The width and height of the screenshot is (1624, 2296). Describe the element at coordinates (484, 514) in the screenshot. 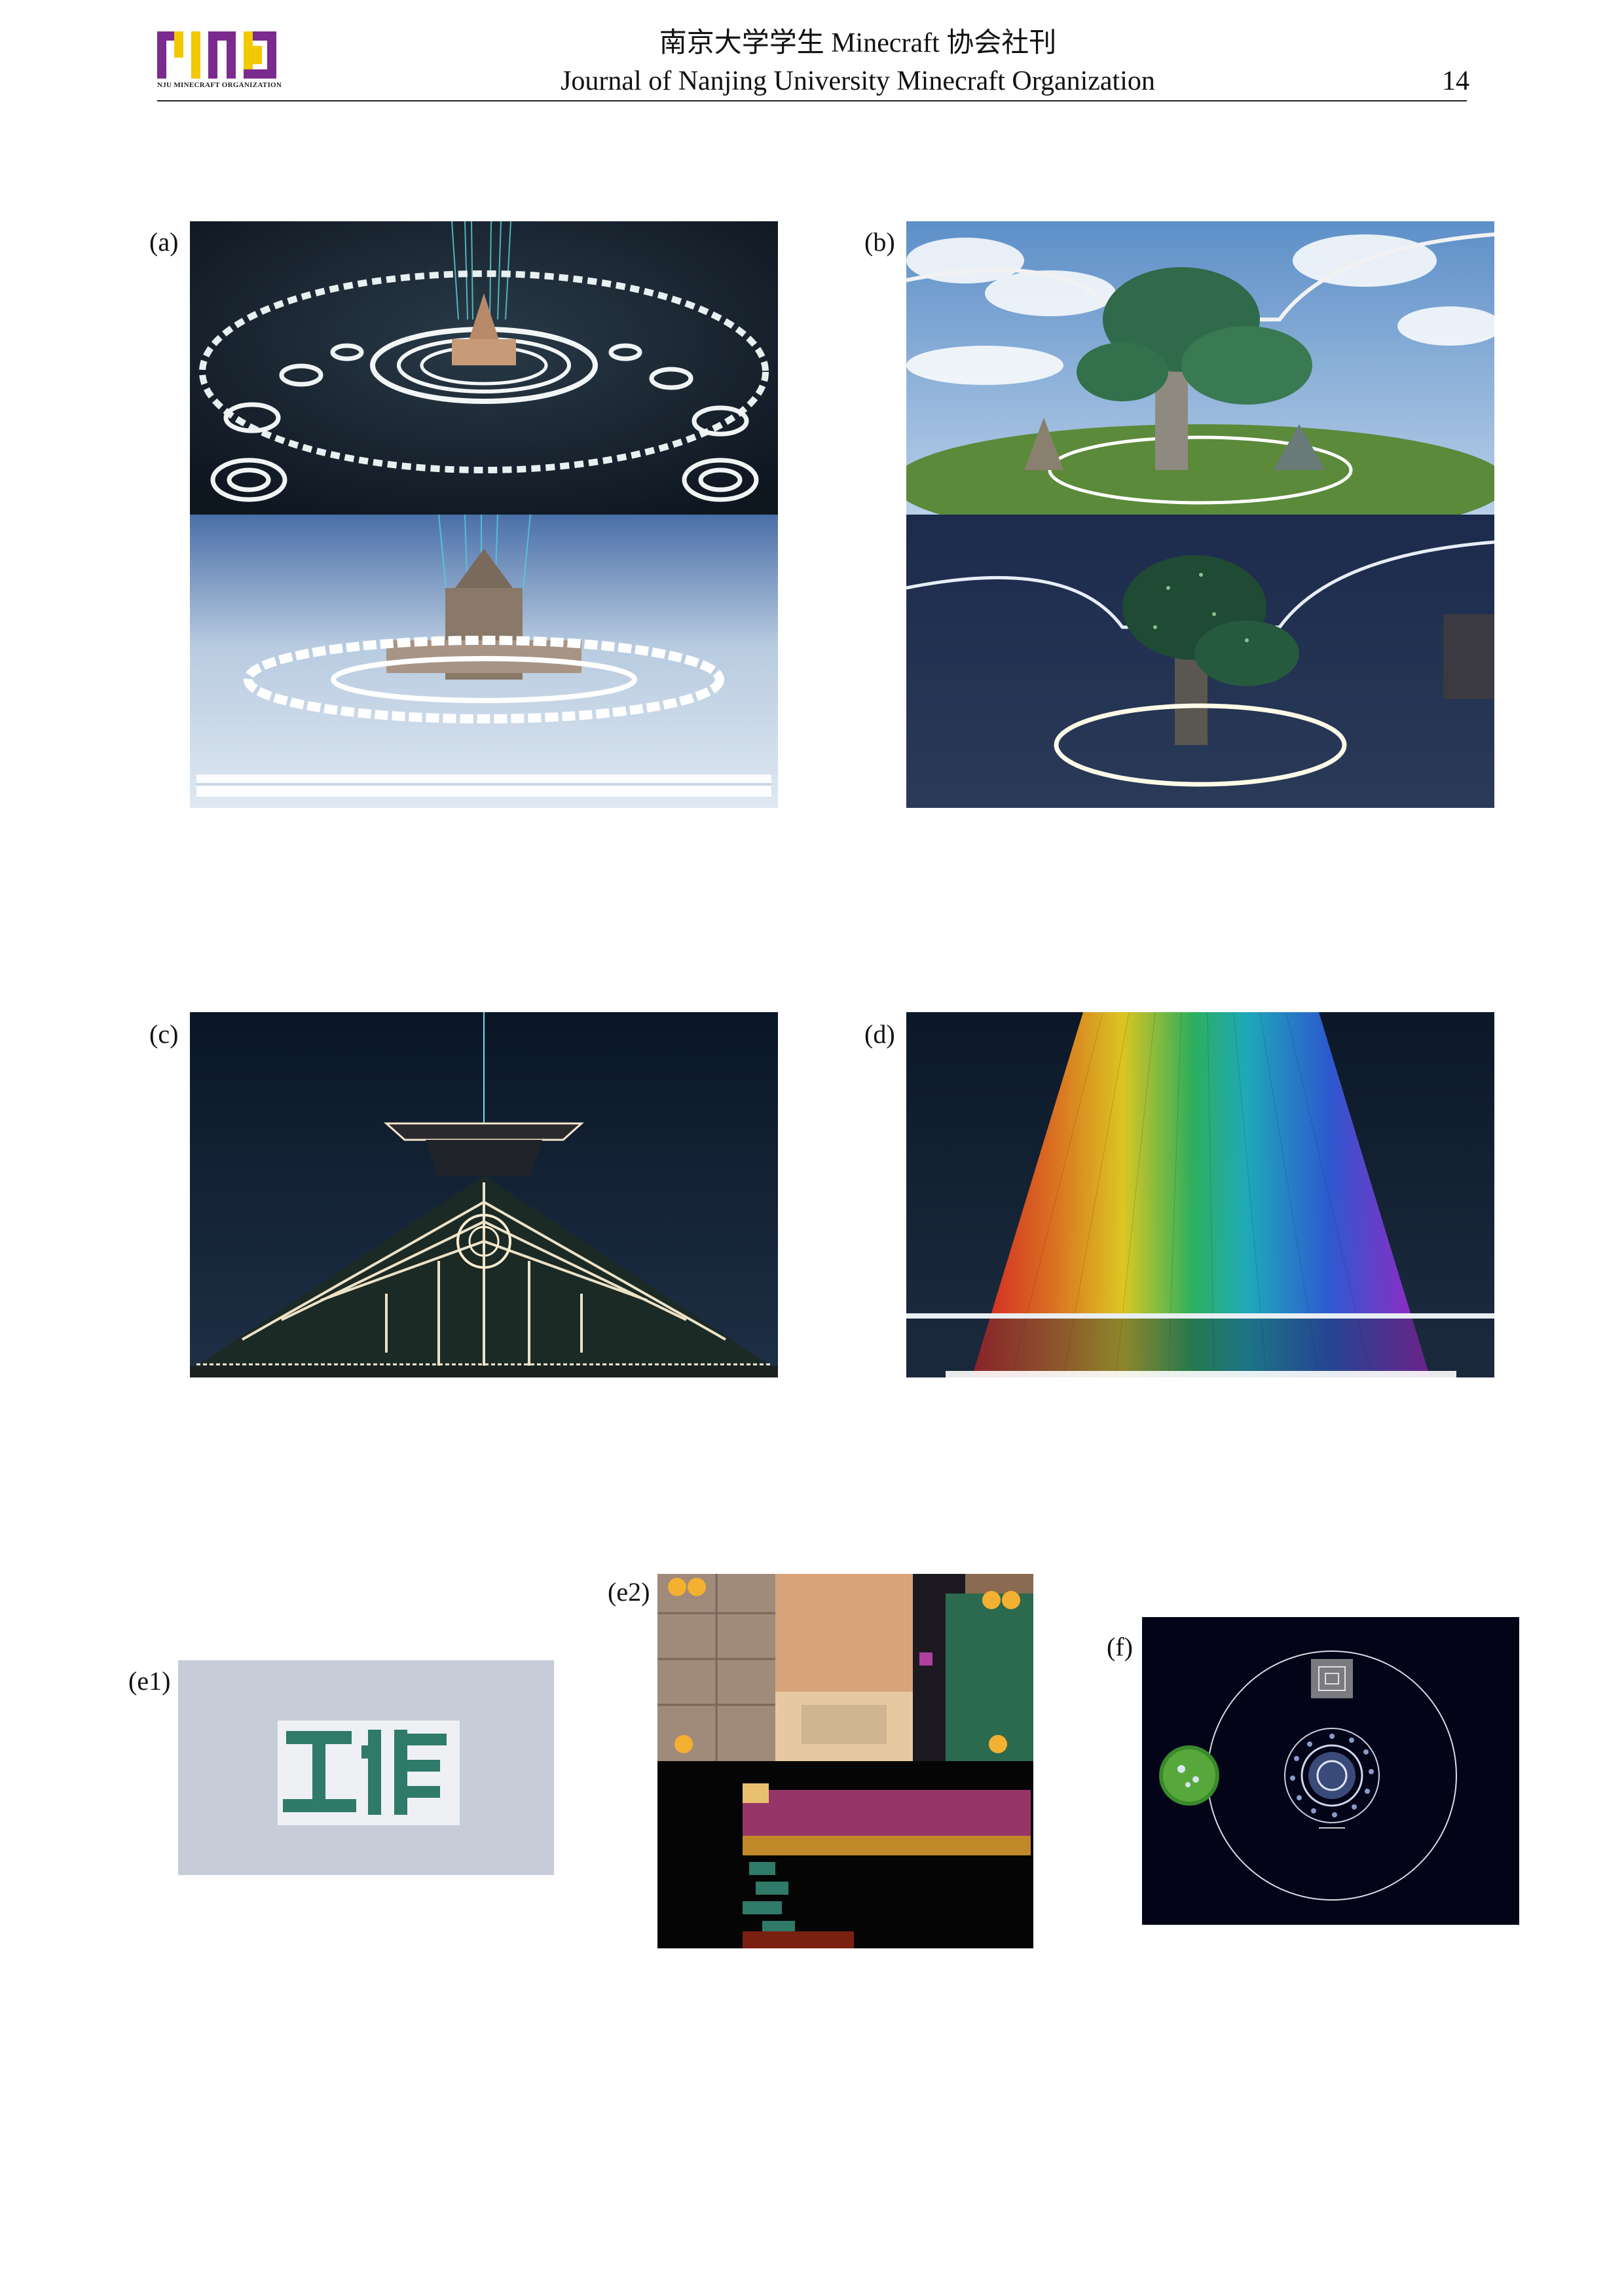

I see `figure-a-image` at that location.